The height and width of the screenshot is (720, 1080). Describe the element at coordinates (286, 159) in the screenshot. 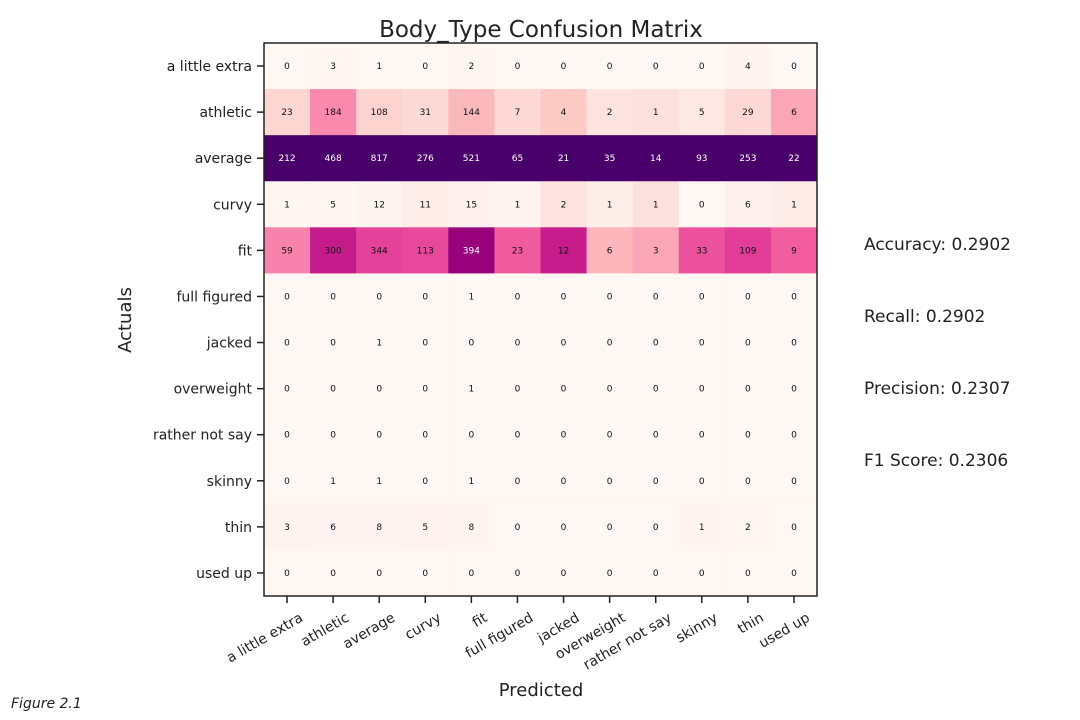

I see `cell-value-label: 212` at that location.